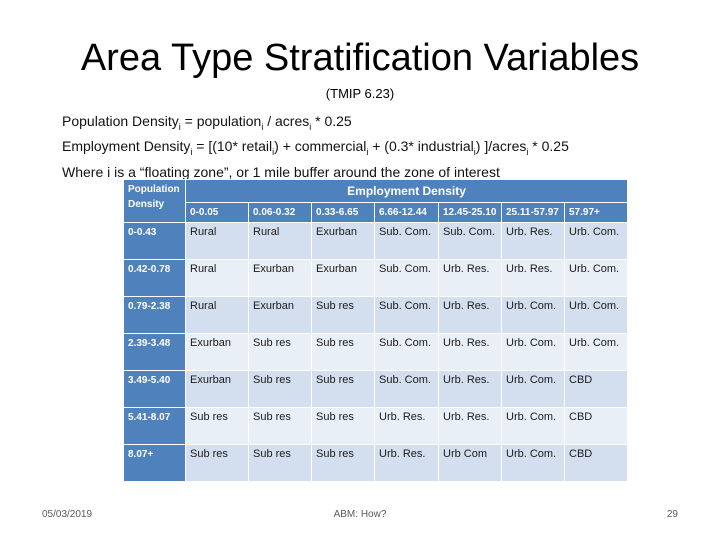 The image size is (720, 540). Describe the element at coordinates (217, 212) in the screenshot. I see `employment-range-header: 0-0.05` at that location.